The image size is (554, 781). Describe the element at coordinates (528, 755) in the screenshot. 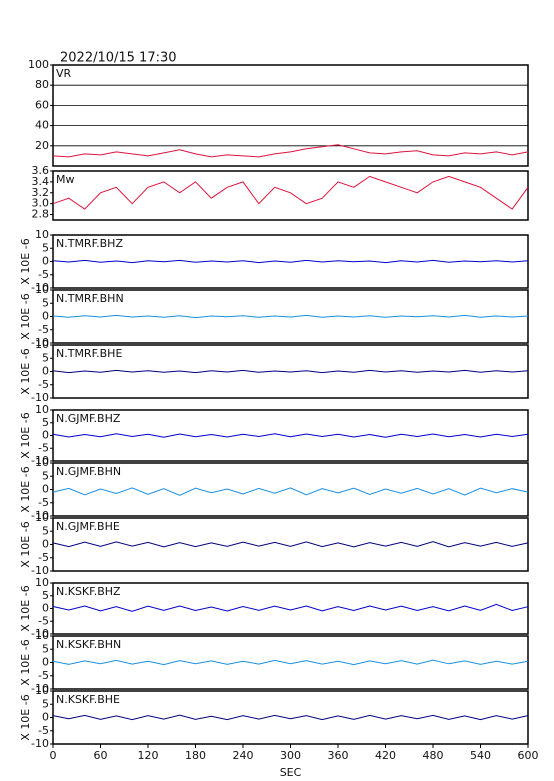

I see `x-tick-label: 600` at that location.